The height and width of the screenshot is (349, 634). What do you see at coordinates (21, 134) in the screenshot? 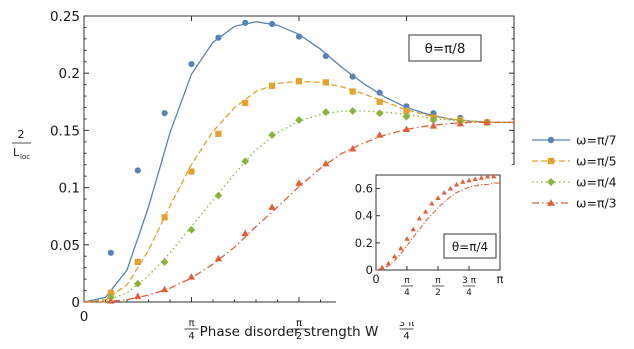
I see `y-axis-title-numerator: 2` at bounding box center [21, 134].